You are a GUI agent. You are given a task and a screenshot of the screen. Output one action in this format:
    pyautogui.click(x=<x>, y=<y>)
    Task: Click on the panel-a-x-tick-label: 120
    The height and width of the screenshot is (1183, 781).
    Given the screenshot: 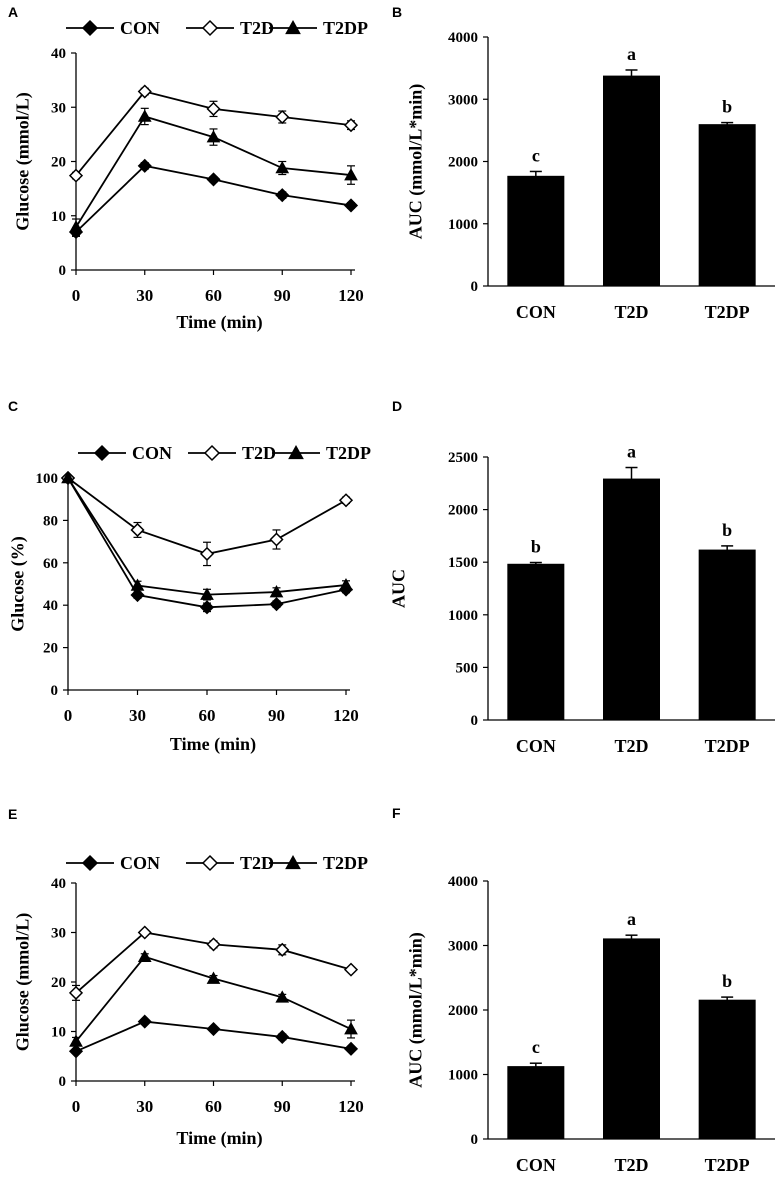 What is the action you would take?
    pyautogui.click(x=351, y=295)
    